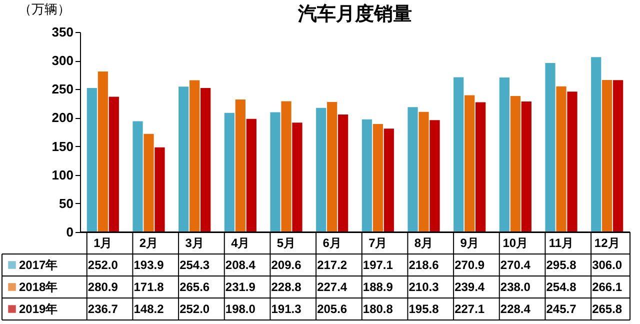 This screenshot has width=640, height=324. What do you see at coordinates (149, 287) in the screenshot?
I see `data-label: 171.8` at bounding box center [149, 287].